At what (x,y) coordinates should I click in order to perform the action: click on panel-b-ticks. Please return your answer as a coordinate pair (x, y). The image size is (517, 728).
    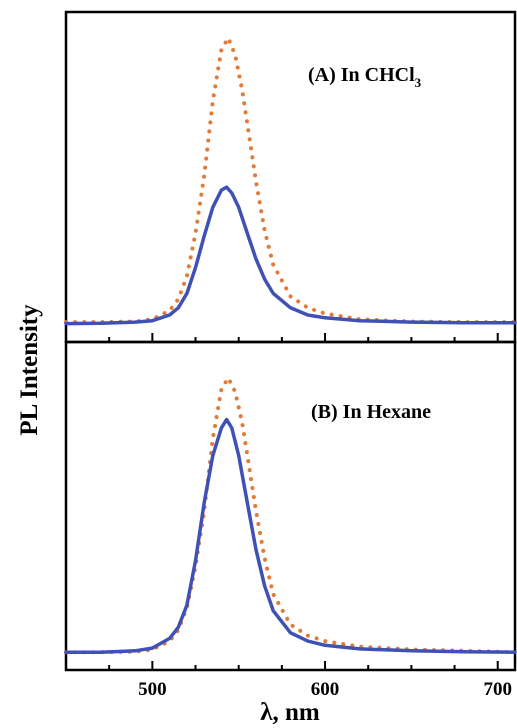
    Looking at the image, I should click on (282, 665).